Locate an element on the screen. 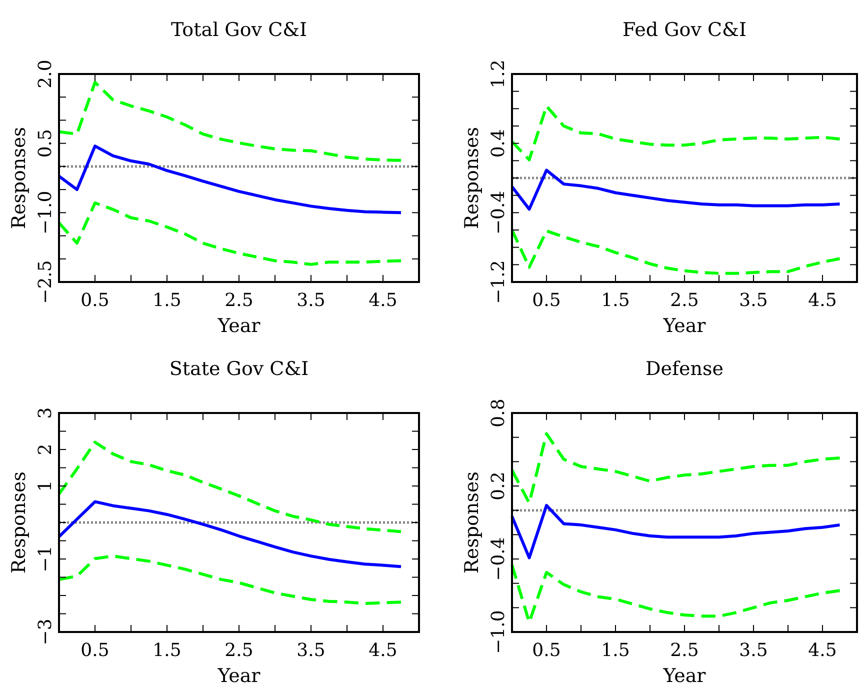 This screenshot has height=687, width=865. y-tick-label: 1.2 is located at coordinates (498, 74).